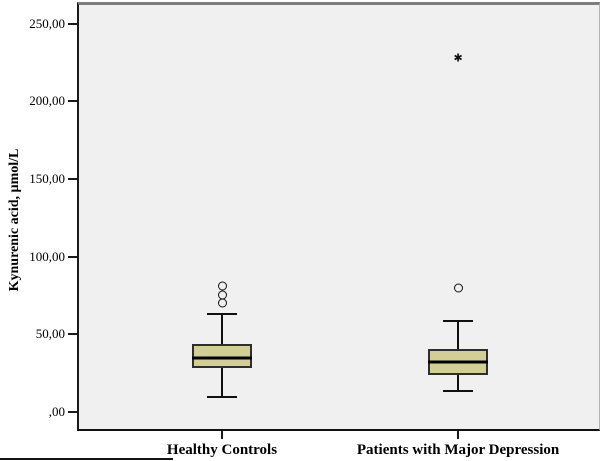  I want to click on y-tick-label: ,00, so click(56, 411).